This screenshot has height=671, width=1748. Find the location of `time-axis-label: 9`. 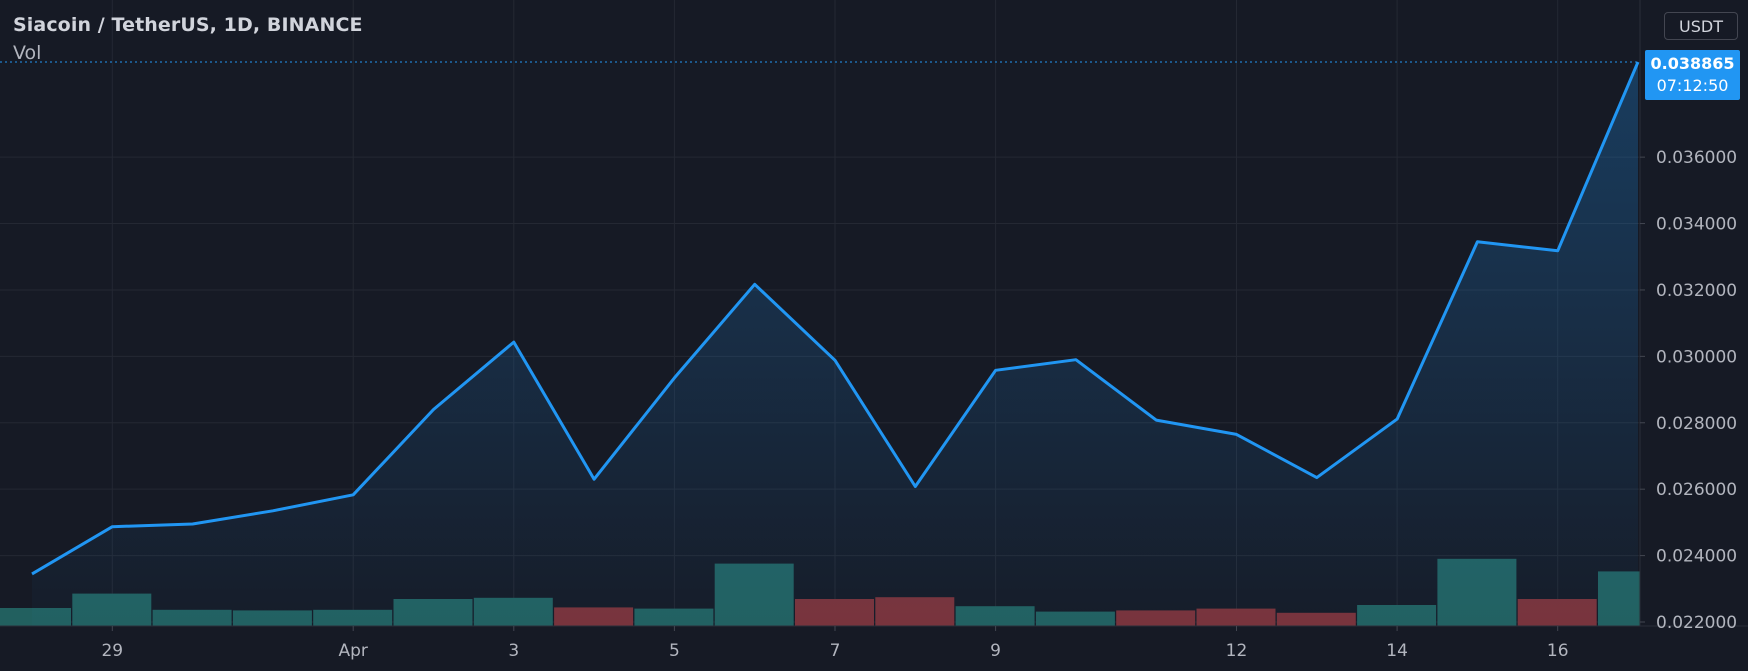

time-axis-label: 9 is located at coordinates (995, 651).